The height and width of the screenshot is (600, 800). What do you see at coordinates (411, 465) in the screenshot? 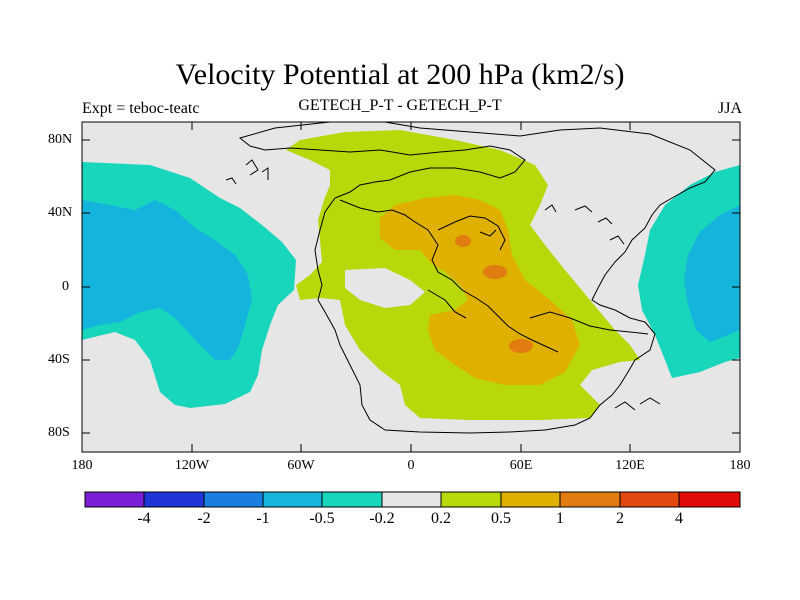
I see `x-tick-label: 0` at bounding box center [411, 465].